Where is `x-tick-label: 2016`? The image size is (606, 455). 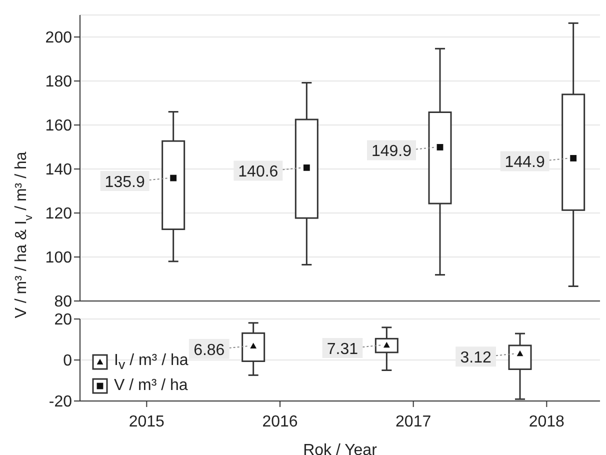
x-tick-label: 2016 is located at coordinates (280, 421).